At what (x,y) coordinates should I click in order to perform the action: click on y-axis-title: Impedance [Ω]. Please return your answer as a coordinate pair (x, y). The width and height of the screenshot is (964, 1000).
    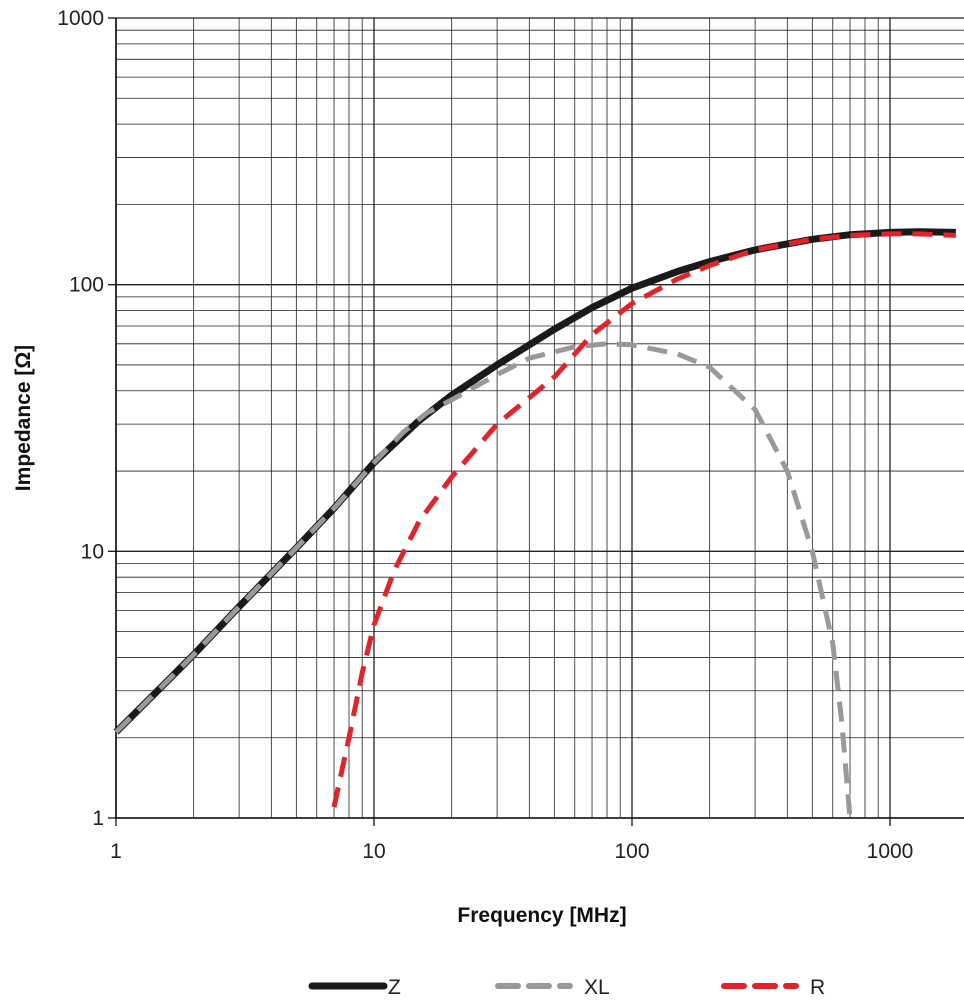
    Looking at the image, I should click on (23, 418).